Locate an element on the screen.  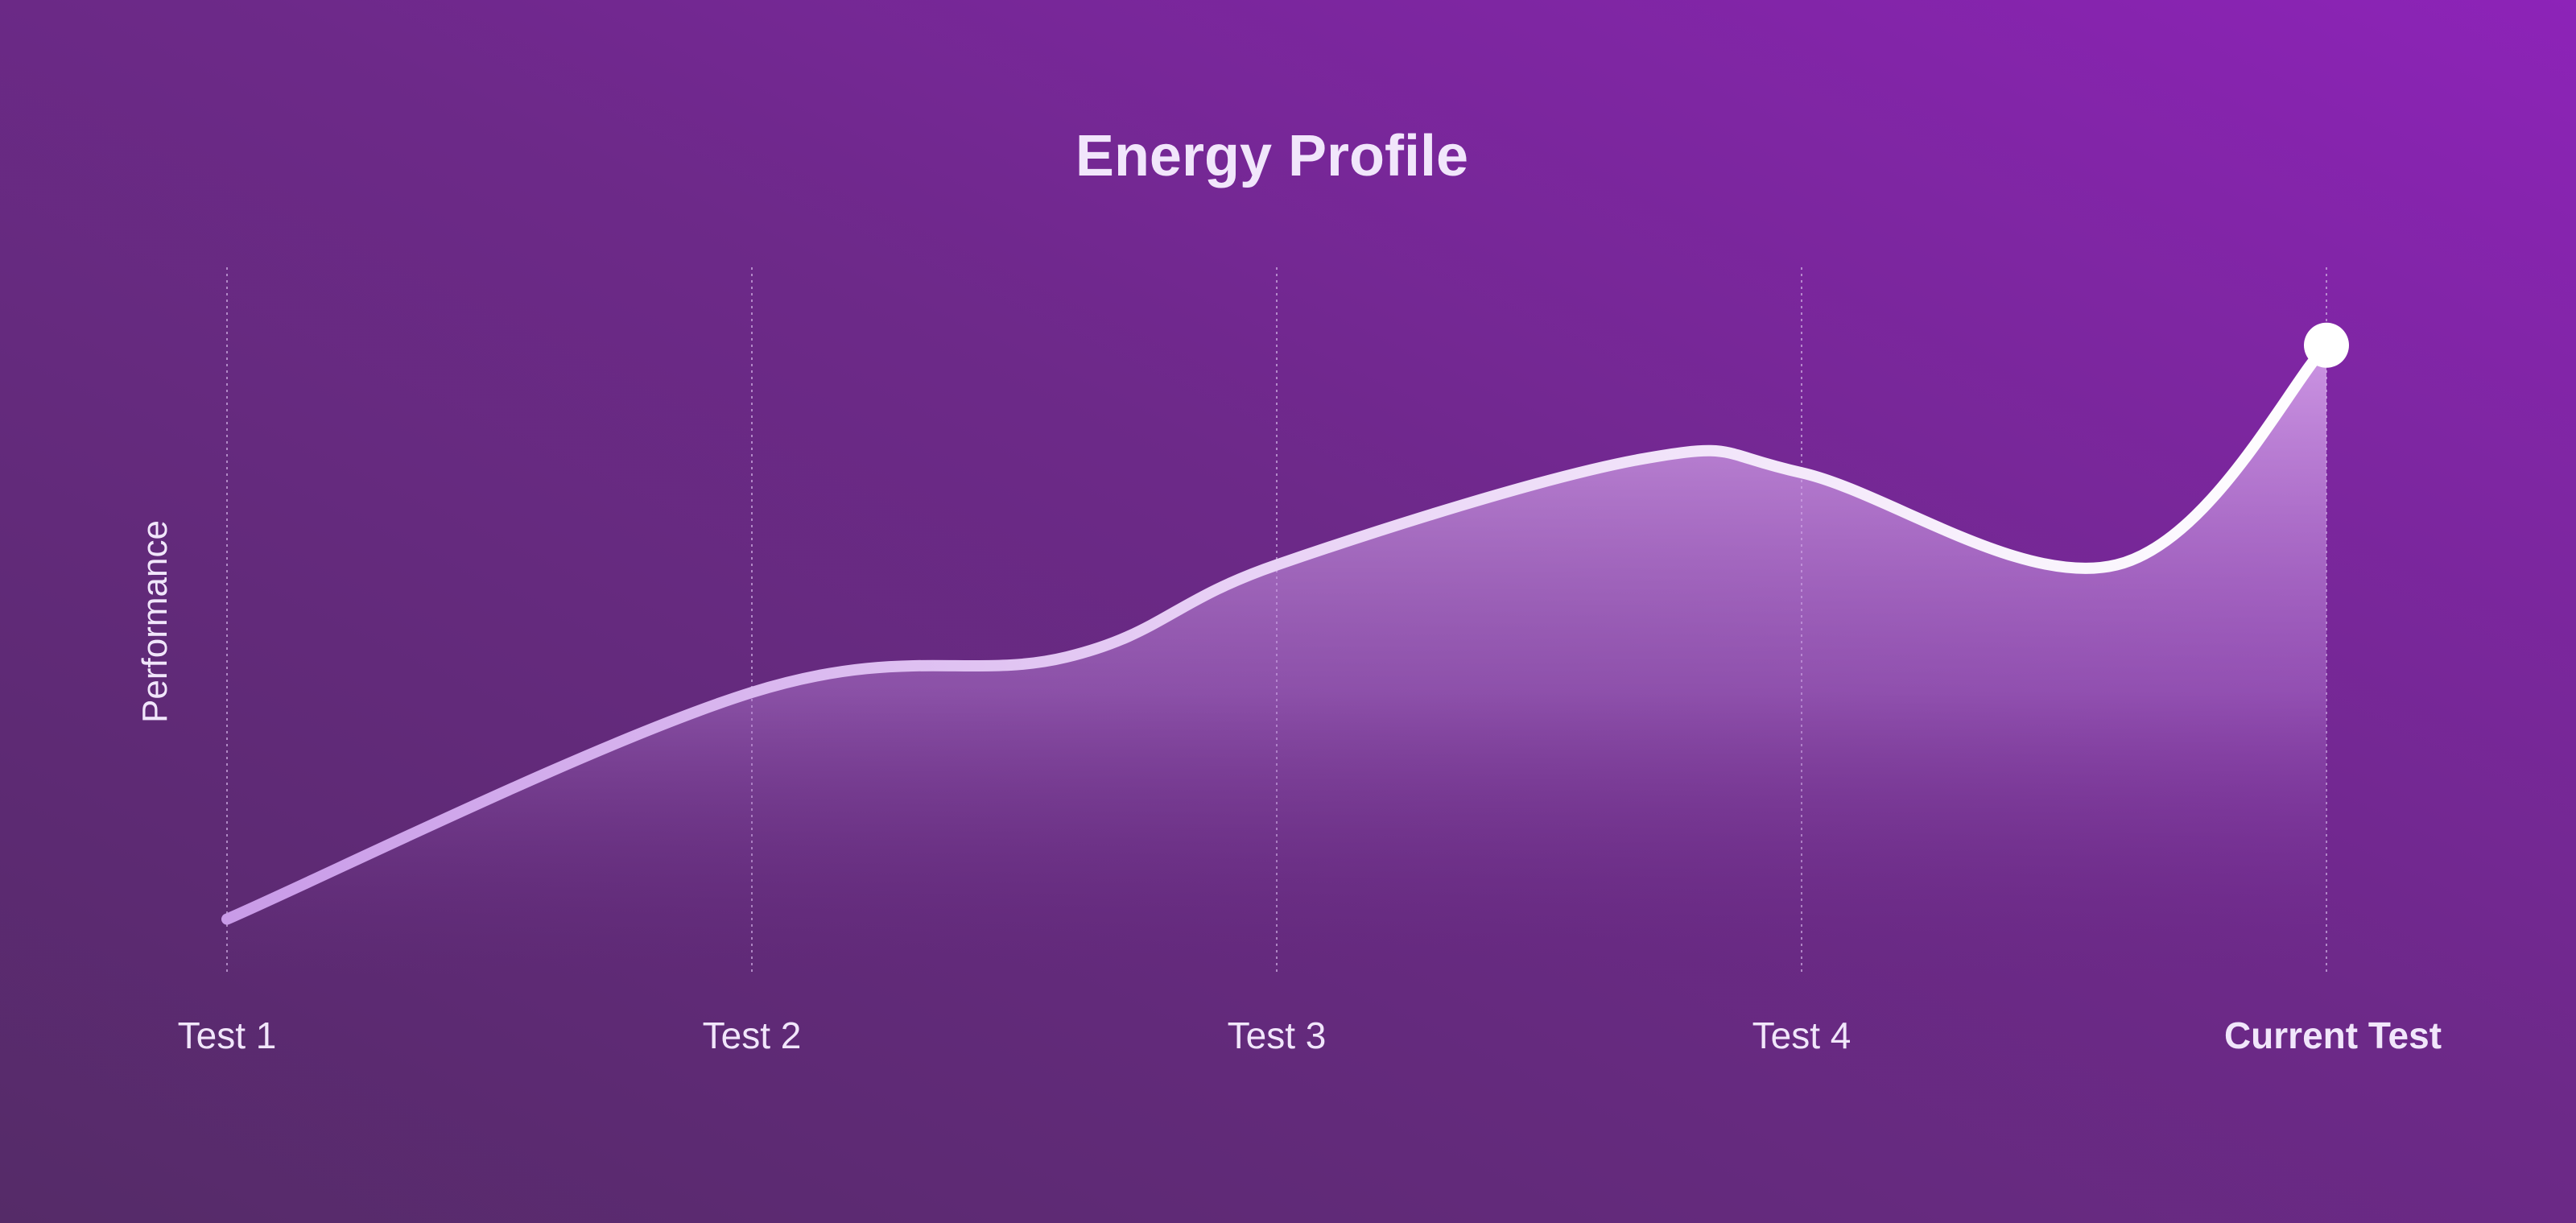
x-tick-label: Test 3 is located at coordinates (1277, 1035).